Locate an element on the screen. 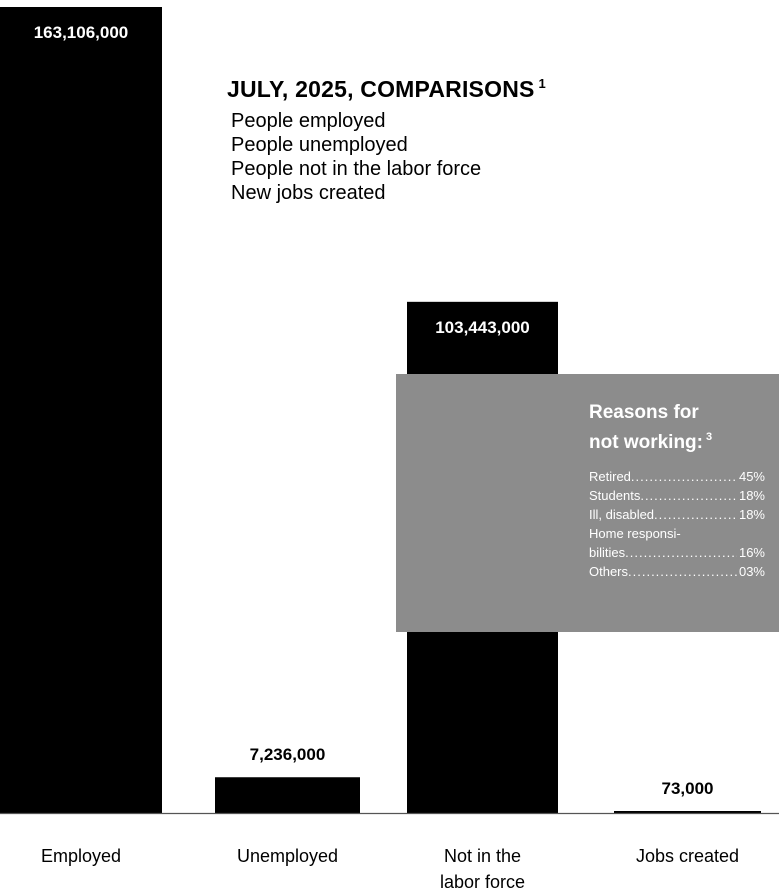  reasons-footnote: 3 is located at coordinates (709, 437).